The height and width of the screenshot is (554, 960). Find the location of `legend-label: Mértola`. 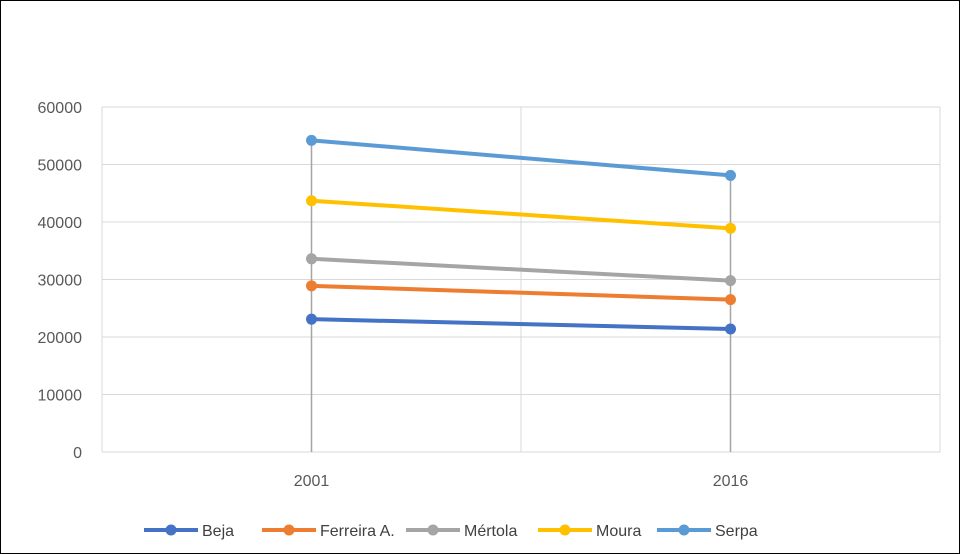

legend-label: Mértola is located at coordinates (490, 531).